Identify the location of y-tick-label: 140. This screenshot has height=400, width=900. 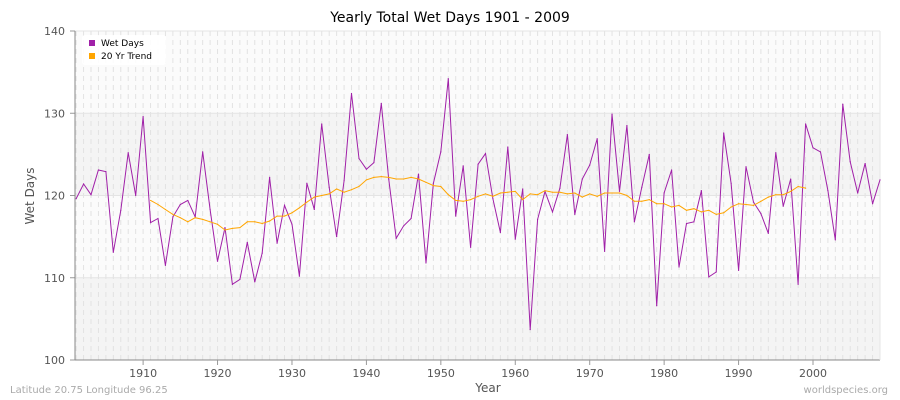
(54, 31).